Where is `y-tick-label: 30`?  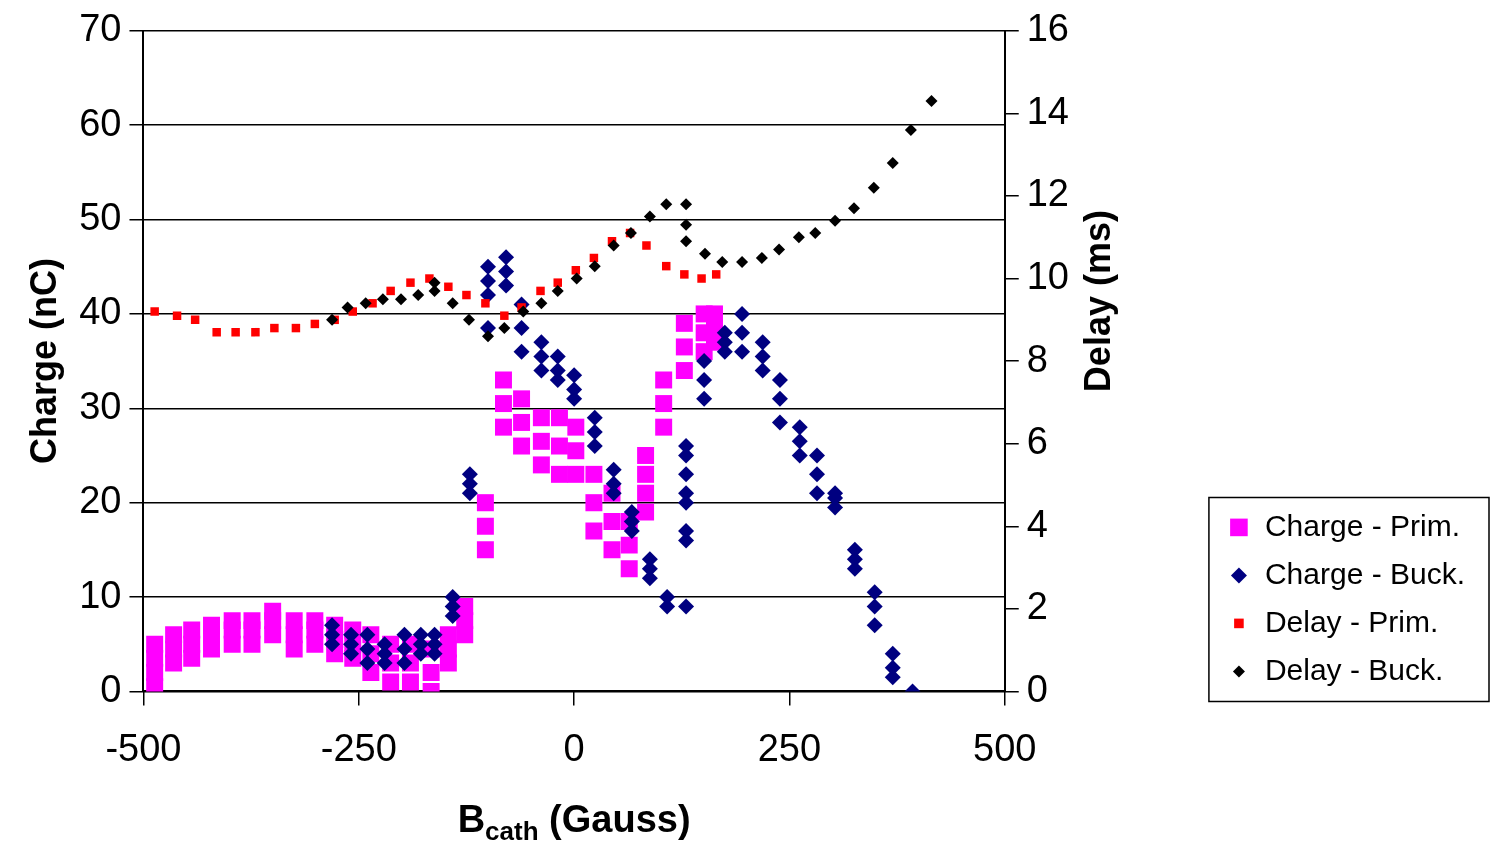
y-tick-label: 30 is located at coordinates (100, 405).